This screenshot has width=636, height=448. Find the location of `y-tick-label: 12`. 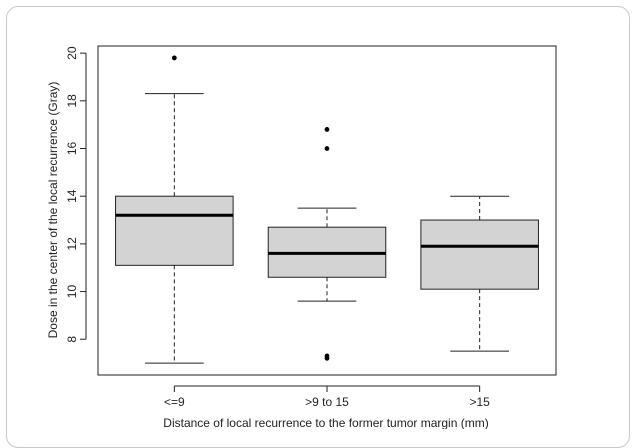

y-tick-label: 12 is located at coordinates (72, 244).